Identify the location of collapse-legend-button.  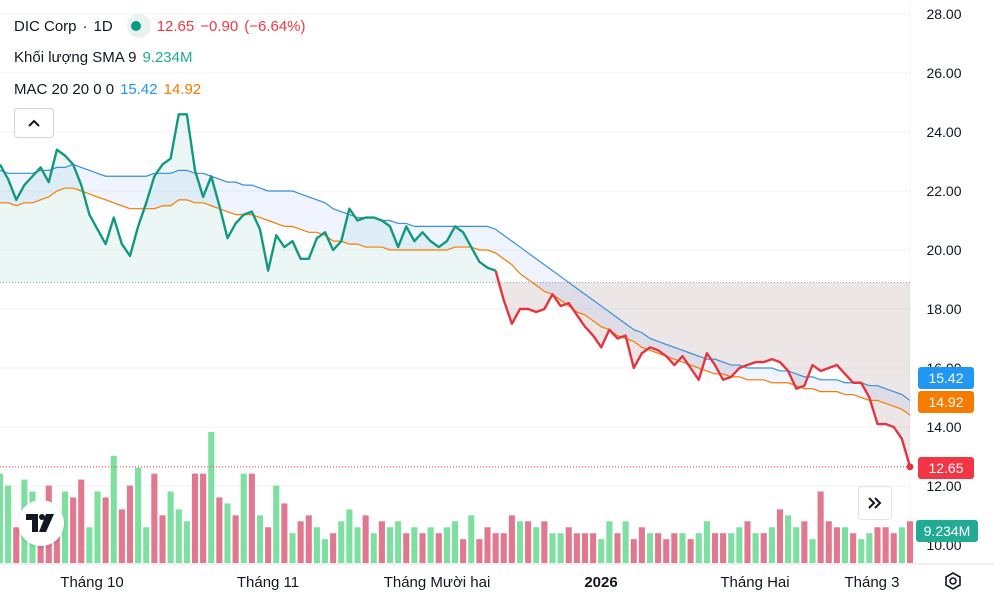
(34, 123).